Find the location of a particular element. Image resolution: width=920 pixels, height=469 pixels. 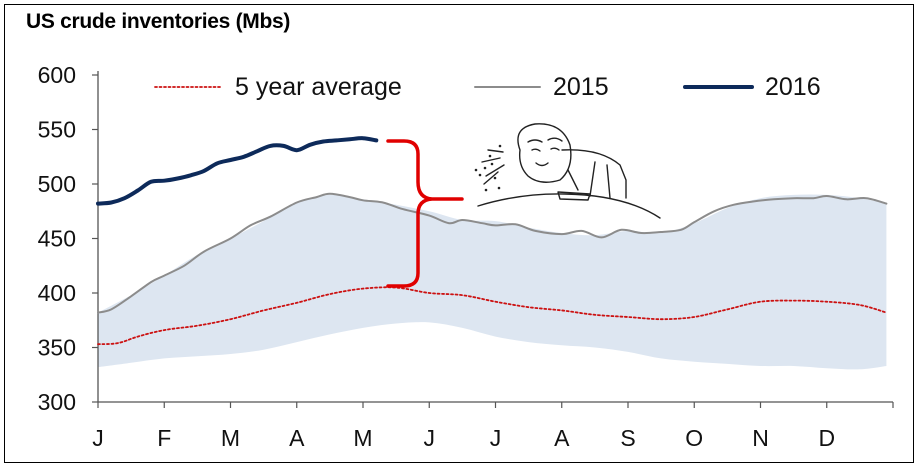

y-tick-label: 350 is located at coordinates (57, 348).